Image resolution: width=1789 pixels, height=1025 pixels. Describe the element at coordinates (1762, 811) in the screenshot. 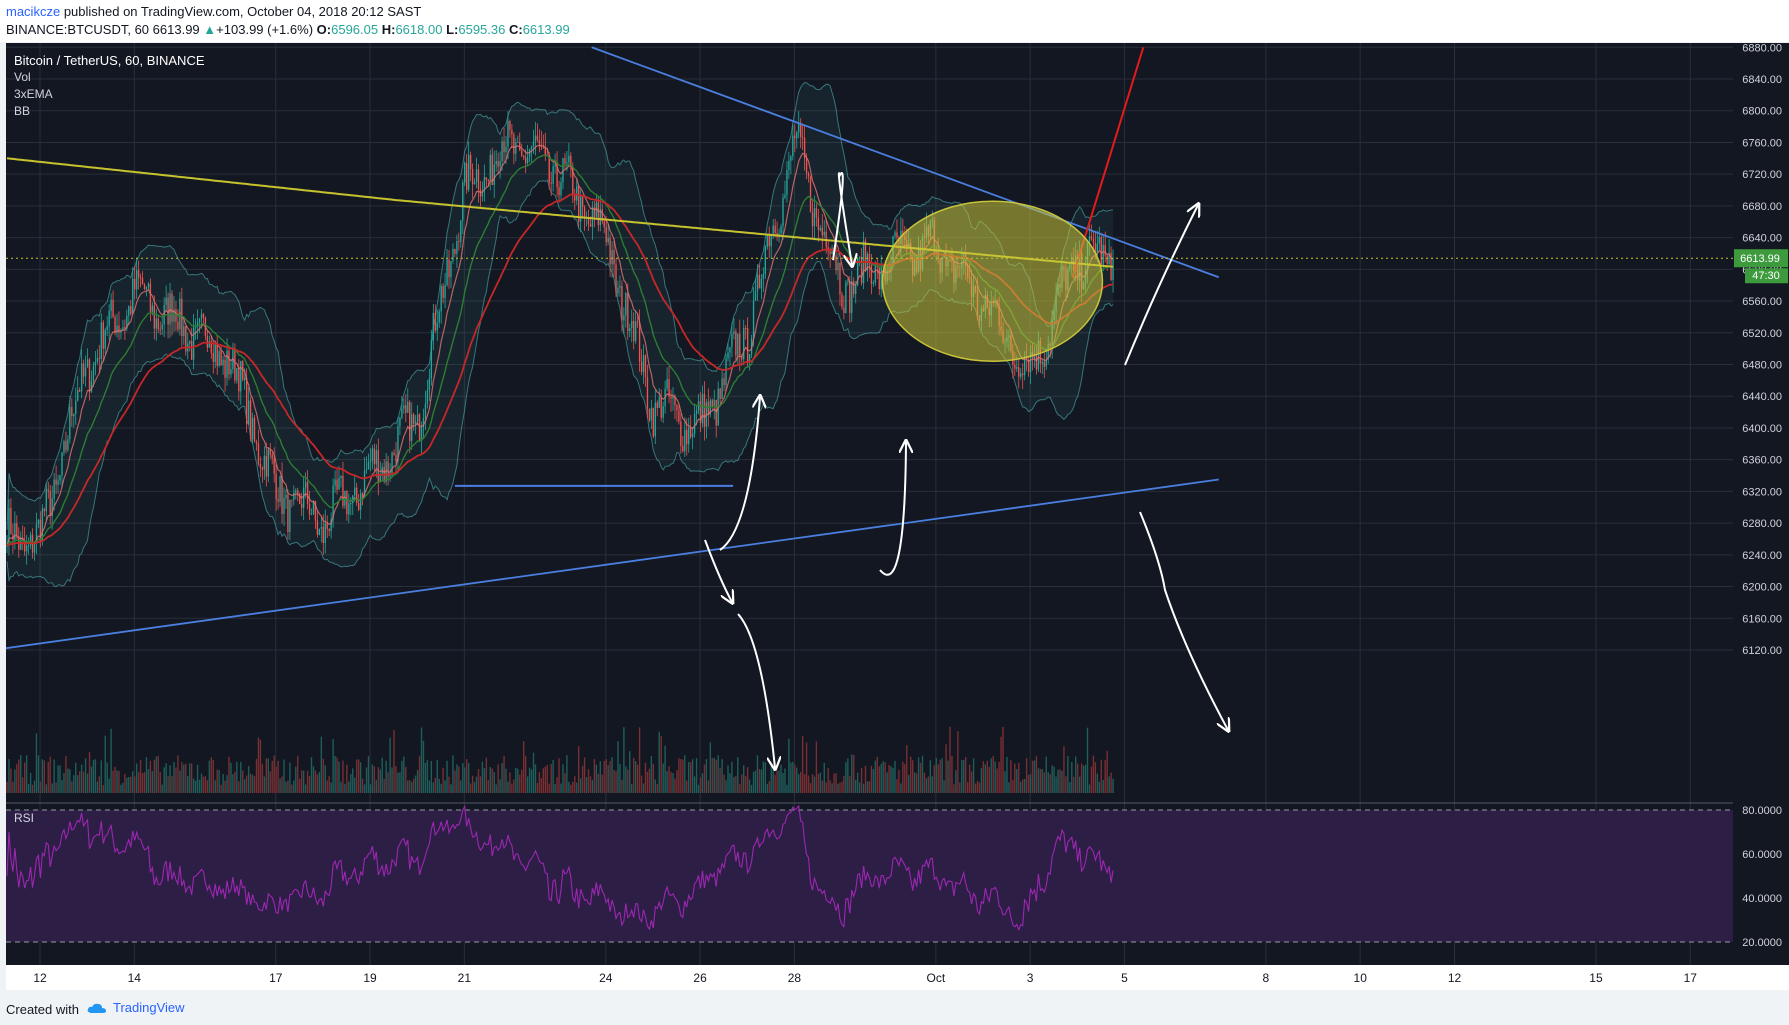

I see `rsi-tick-label: 80.0000` at that location.